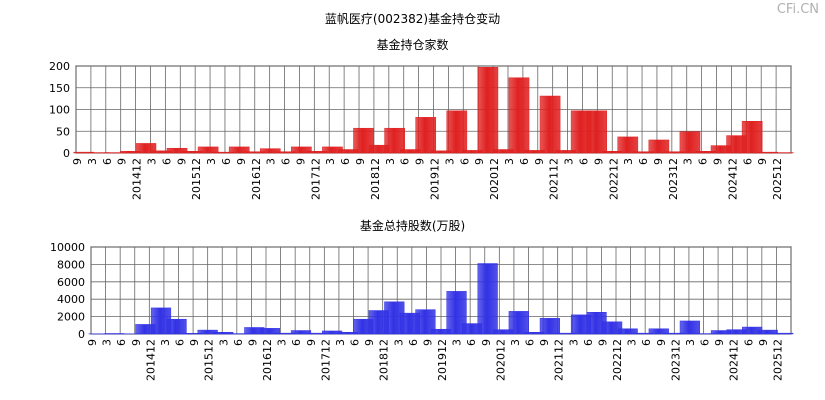 The height and width of the screenshot is (400, 825). What do you see at coordinates (777, 360) in the screenshot?
I see `x-tick-label: 202512` at bounding box center [777, 360].